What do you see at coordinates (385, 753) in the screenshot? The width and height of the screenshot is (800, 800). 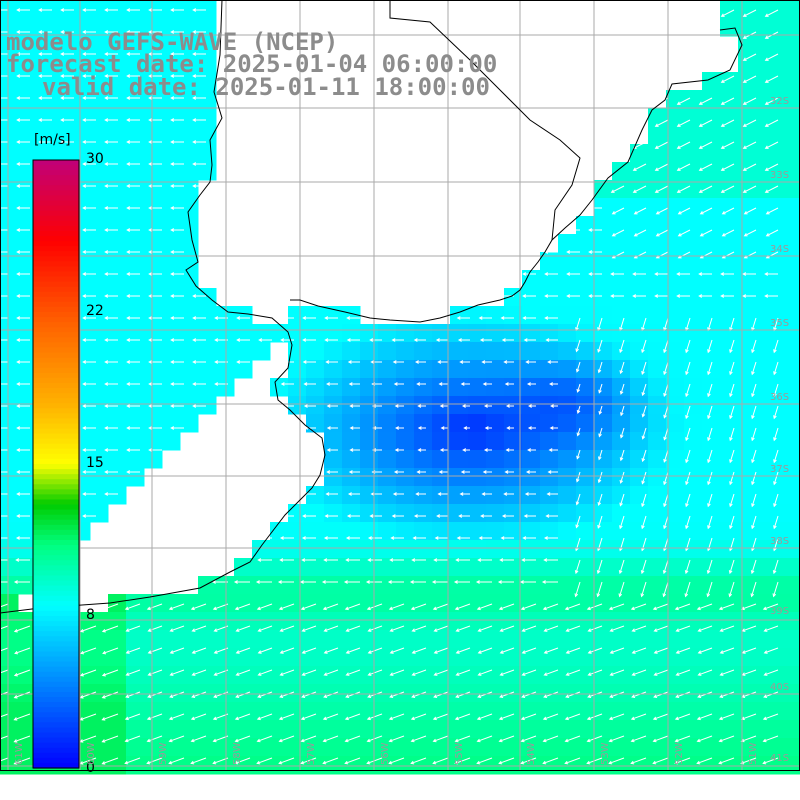 I see `longitude-label: 56W` at bounding box center [385, 753].